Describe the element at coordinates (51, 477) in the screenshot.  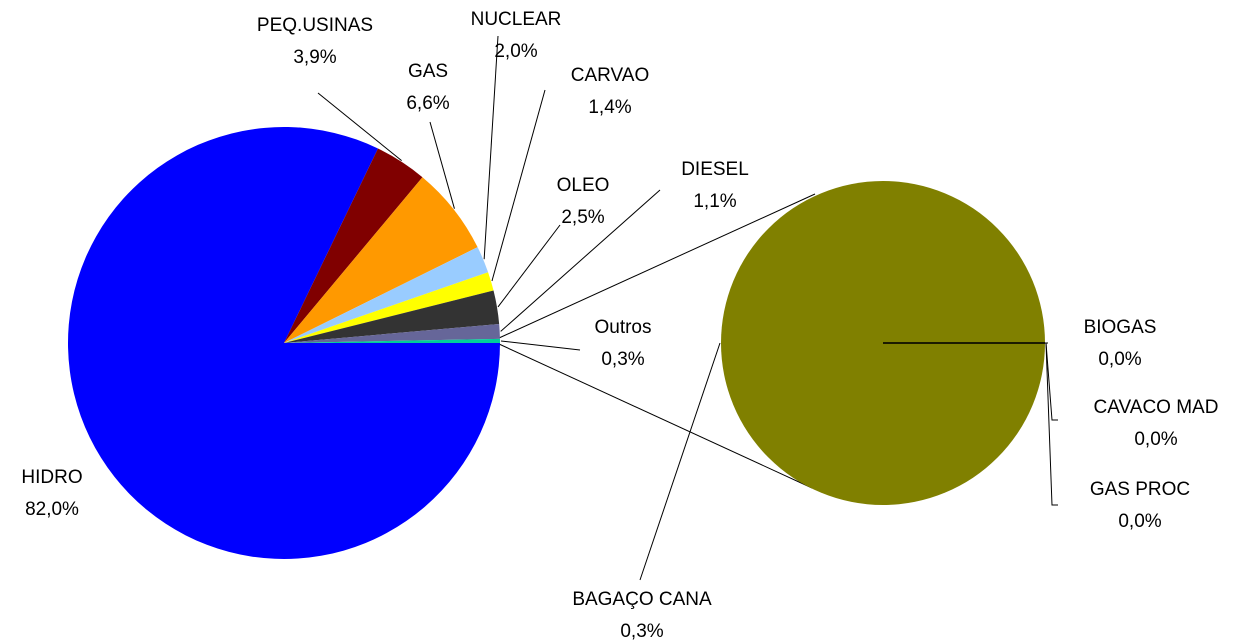
I see `slice-label: HIDRO` at that location.